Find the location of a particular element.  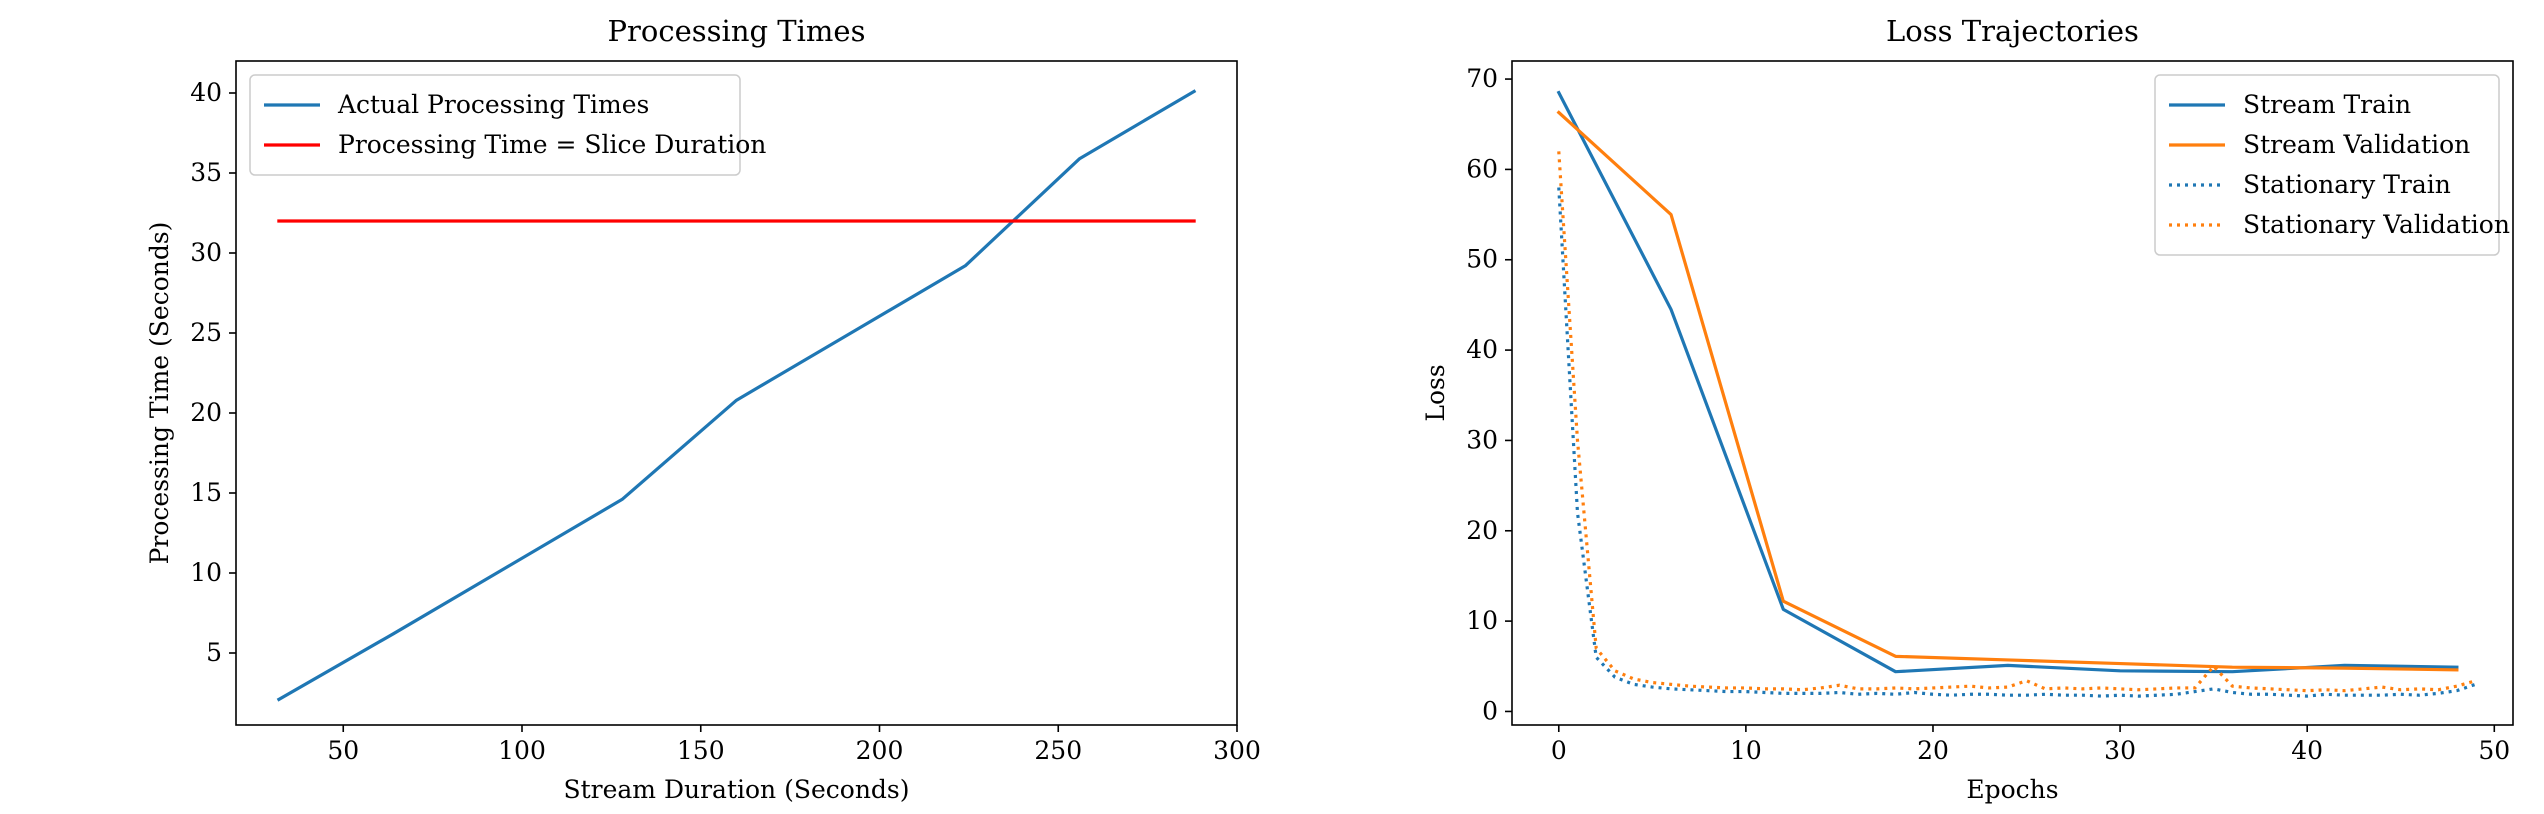

x-tick-label: 0 is located at coordinates (1559, 750).